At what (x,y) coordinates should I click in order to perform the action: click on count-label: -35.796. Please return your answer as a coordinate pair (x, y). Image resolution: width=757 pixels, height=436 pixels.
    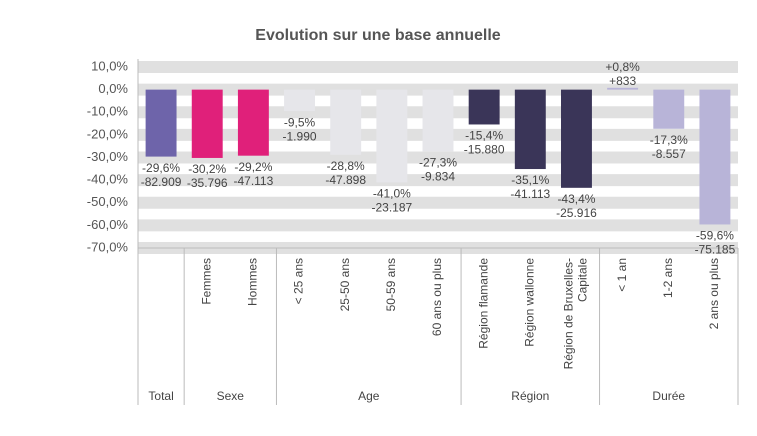
    Looking at the image, I should click on (207, 183).